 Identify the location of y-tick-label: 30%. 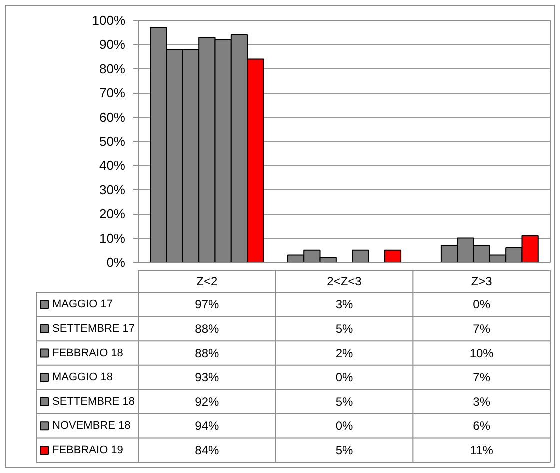
(112, 190).